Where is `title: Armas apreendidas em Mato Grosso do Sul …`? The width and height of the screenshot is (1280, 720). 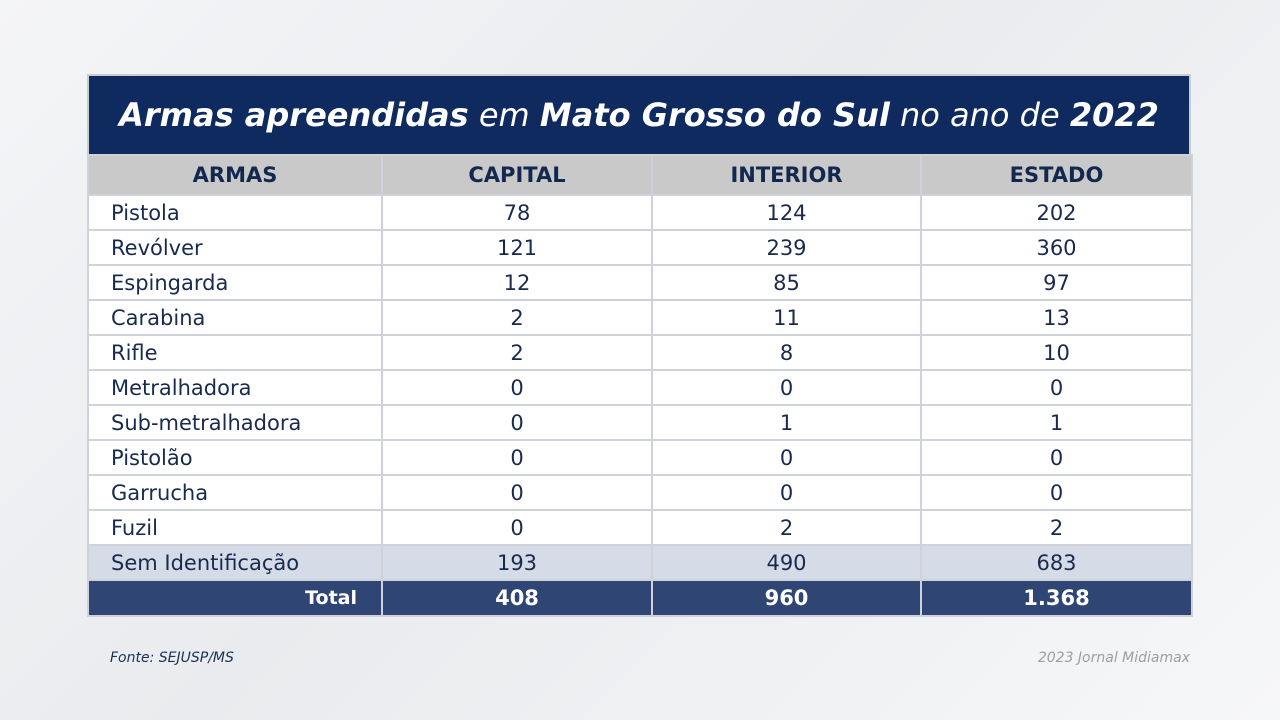
title: Armas apreendidas em Mato Grosso do Sul … is located at coordinates (639, 114).